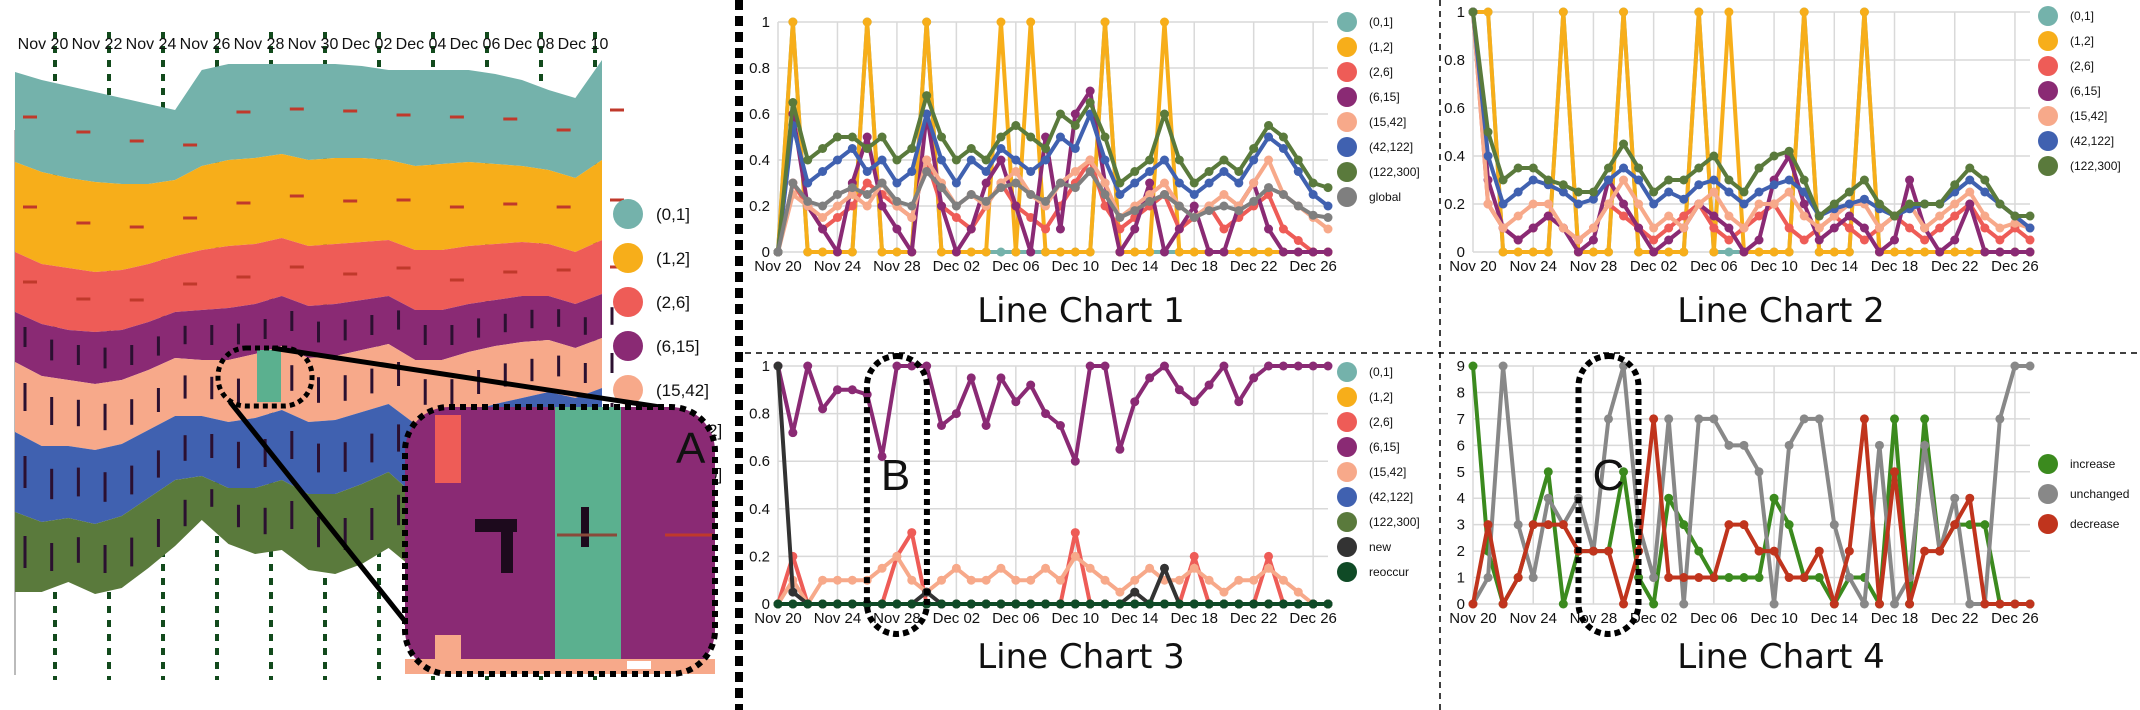 Image resolution: width=2140 pixels, height=710 pixels. Describe the element at coordinates (1454, 204) in the screenshot. I see `y-tick-label: 0.2` at that location.